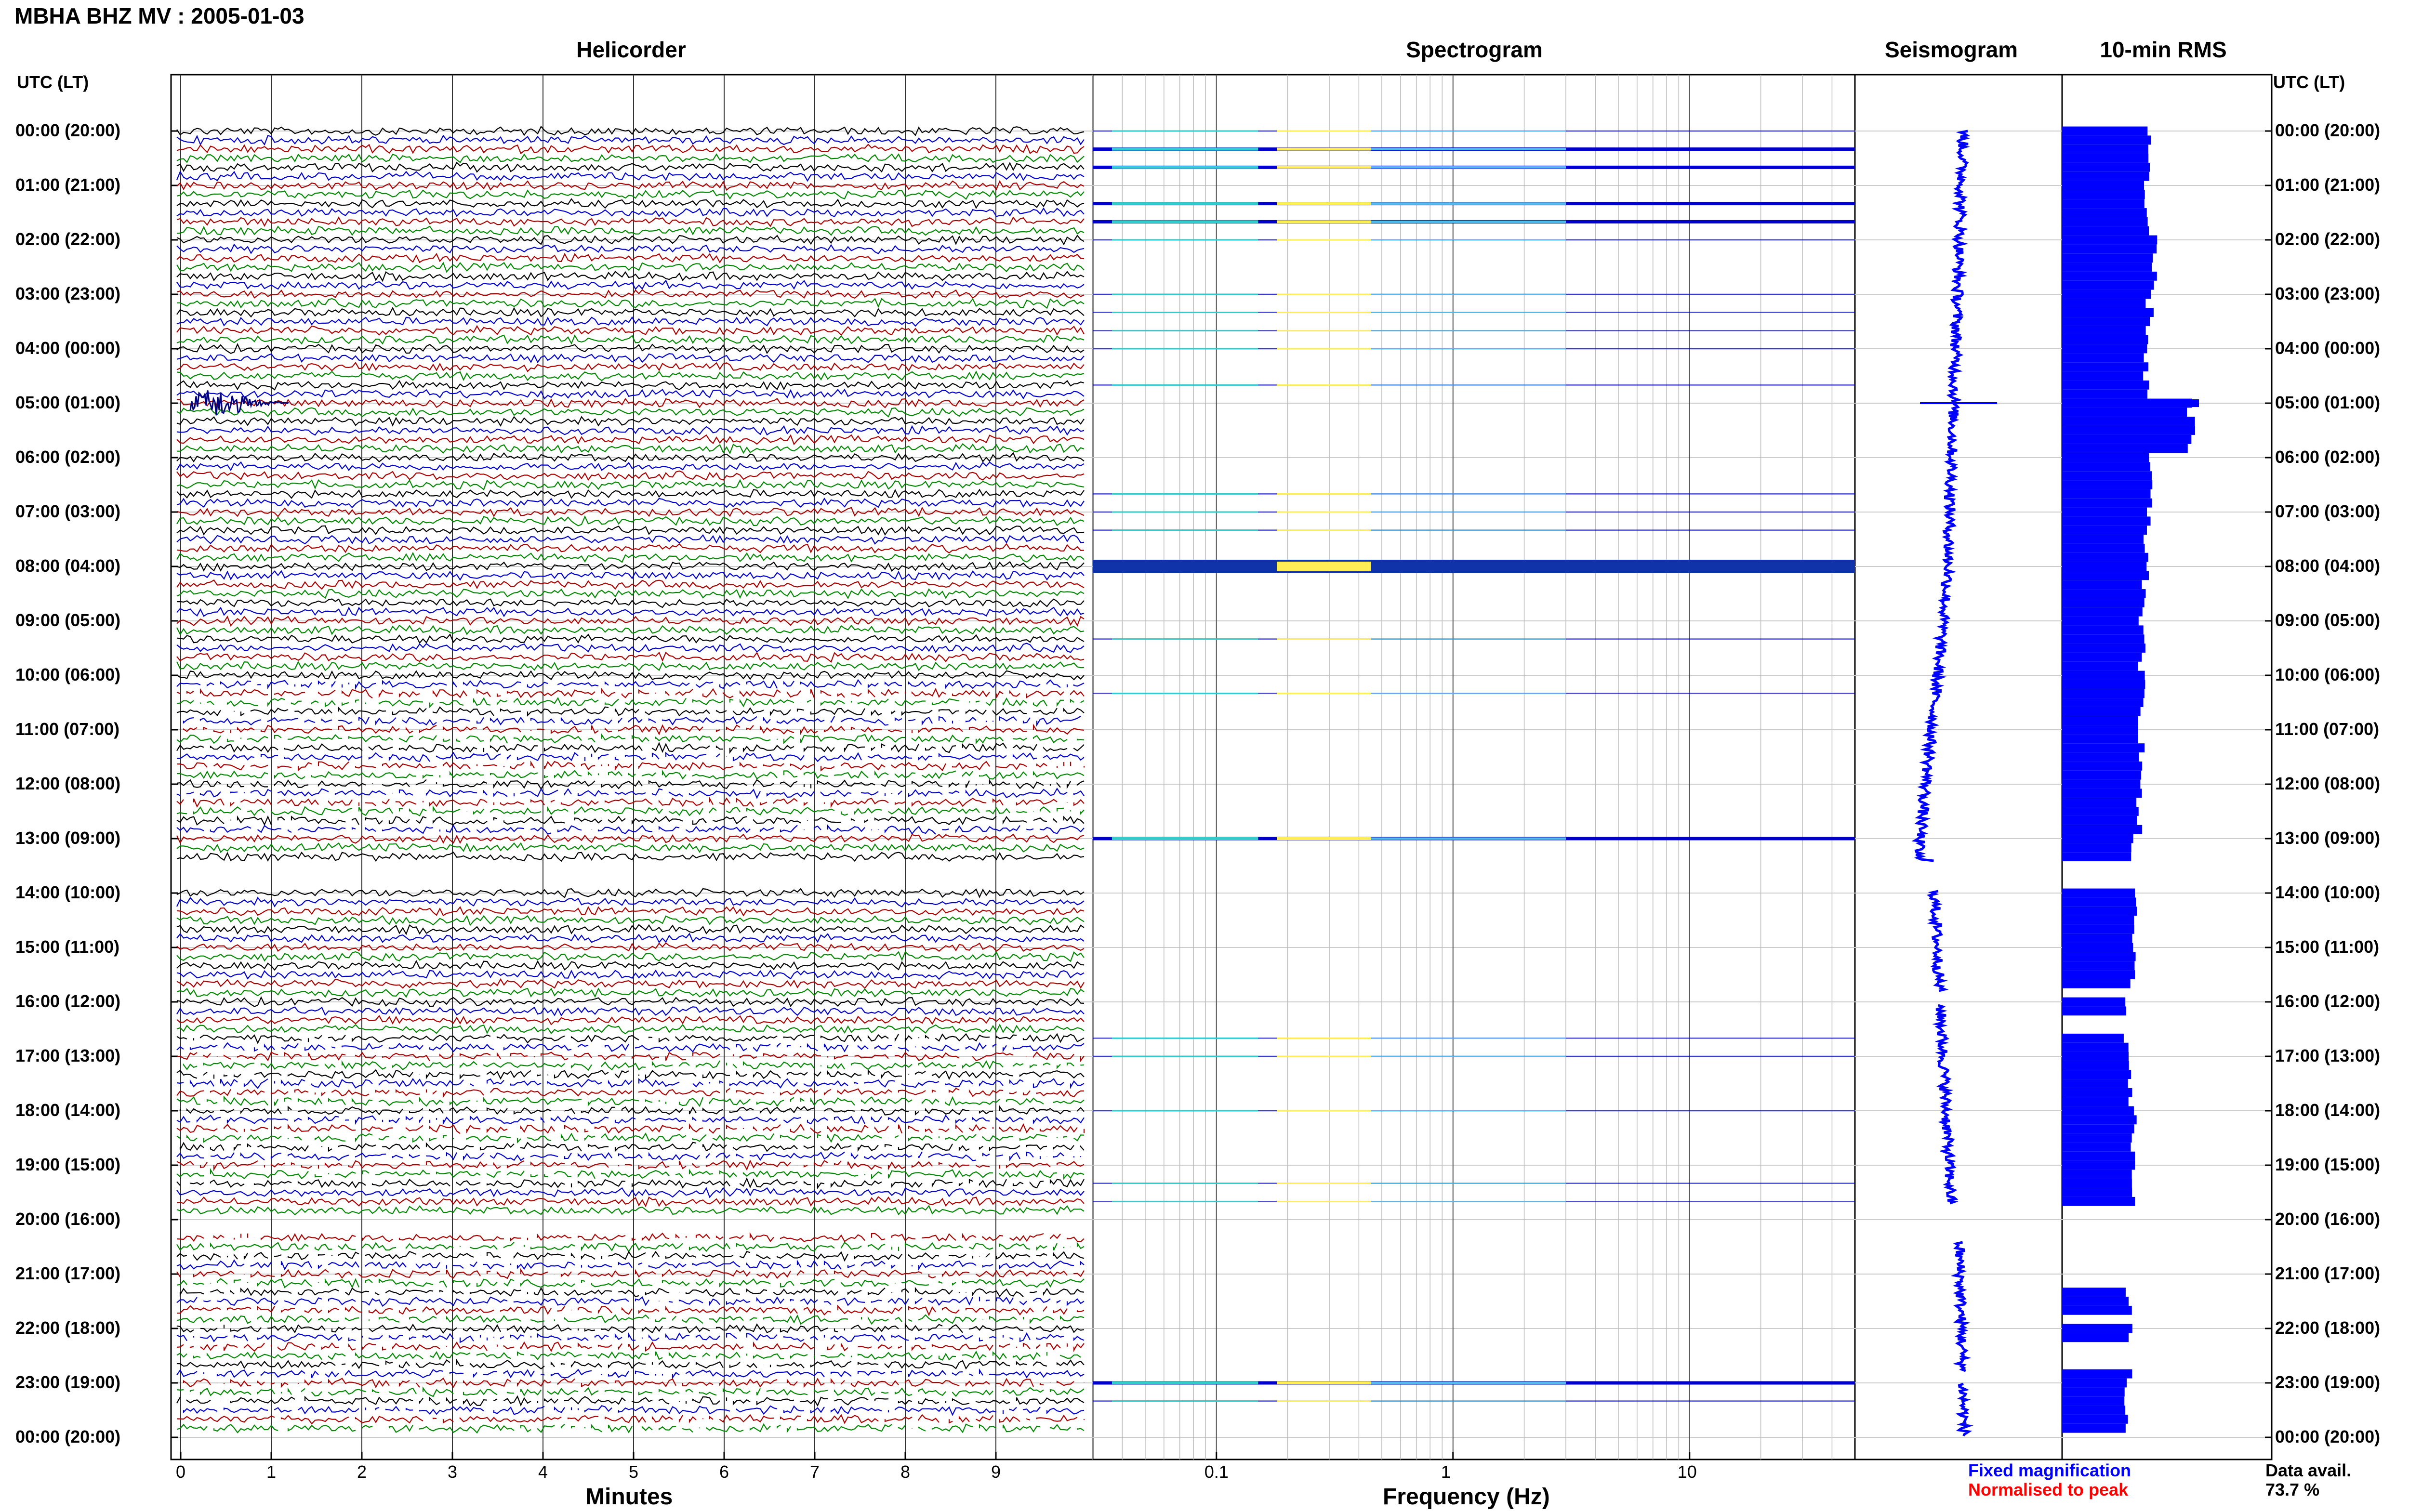 The height and width of the screenshot is (1512, 2409). I want to click on time-label-right-3: 03:00 (23:00), so click(2328, 293).